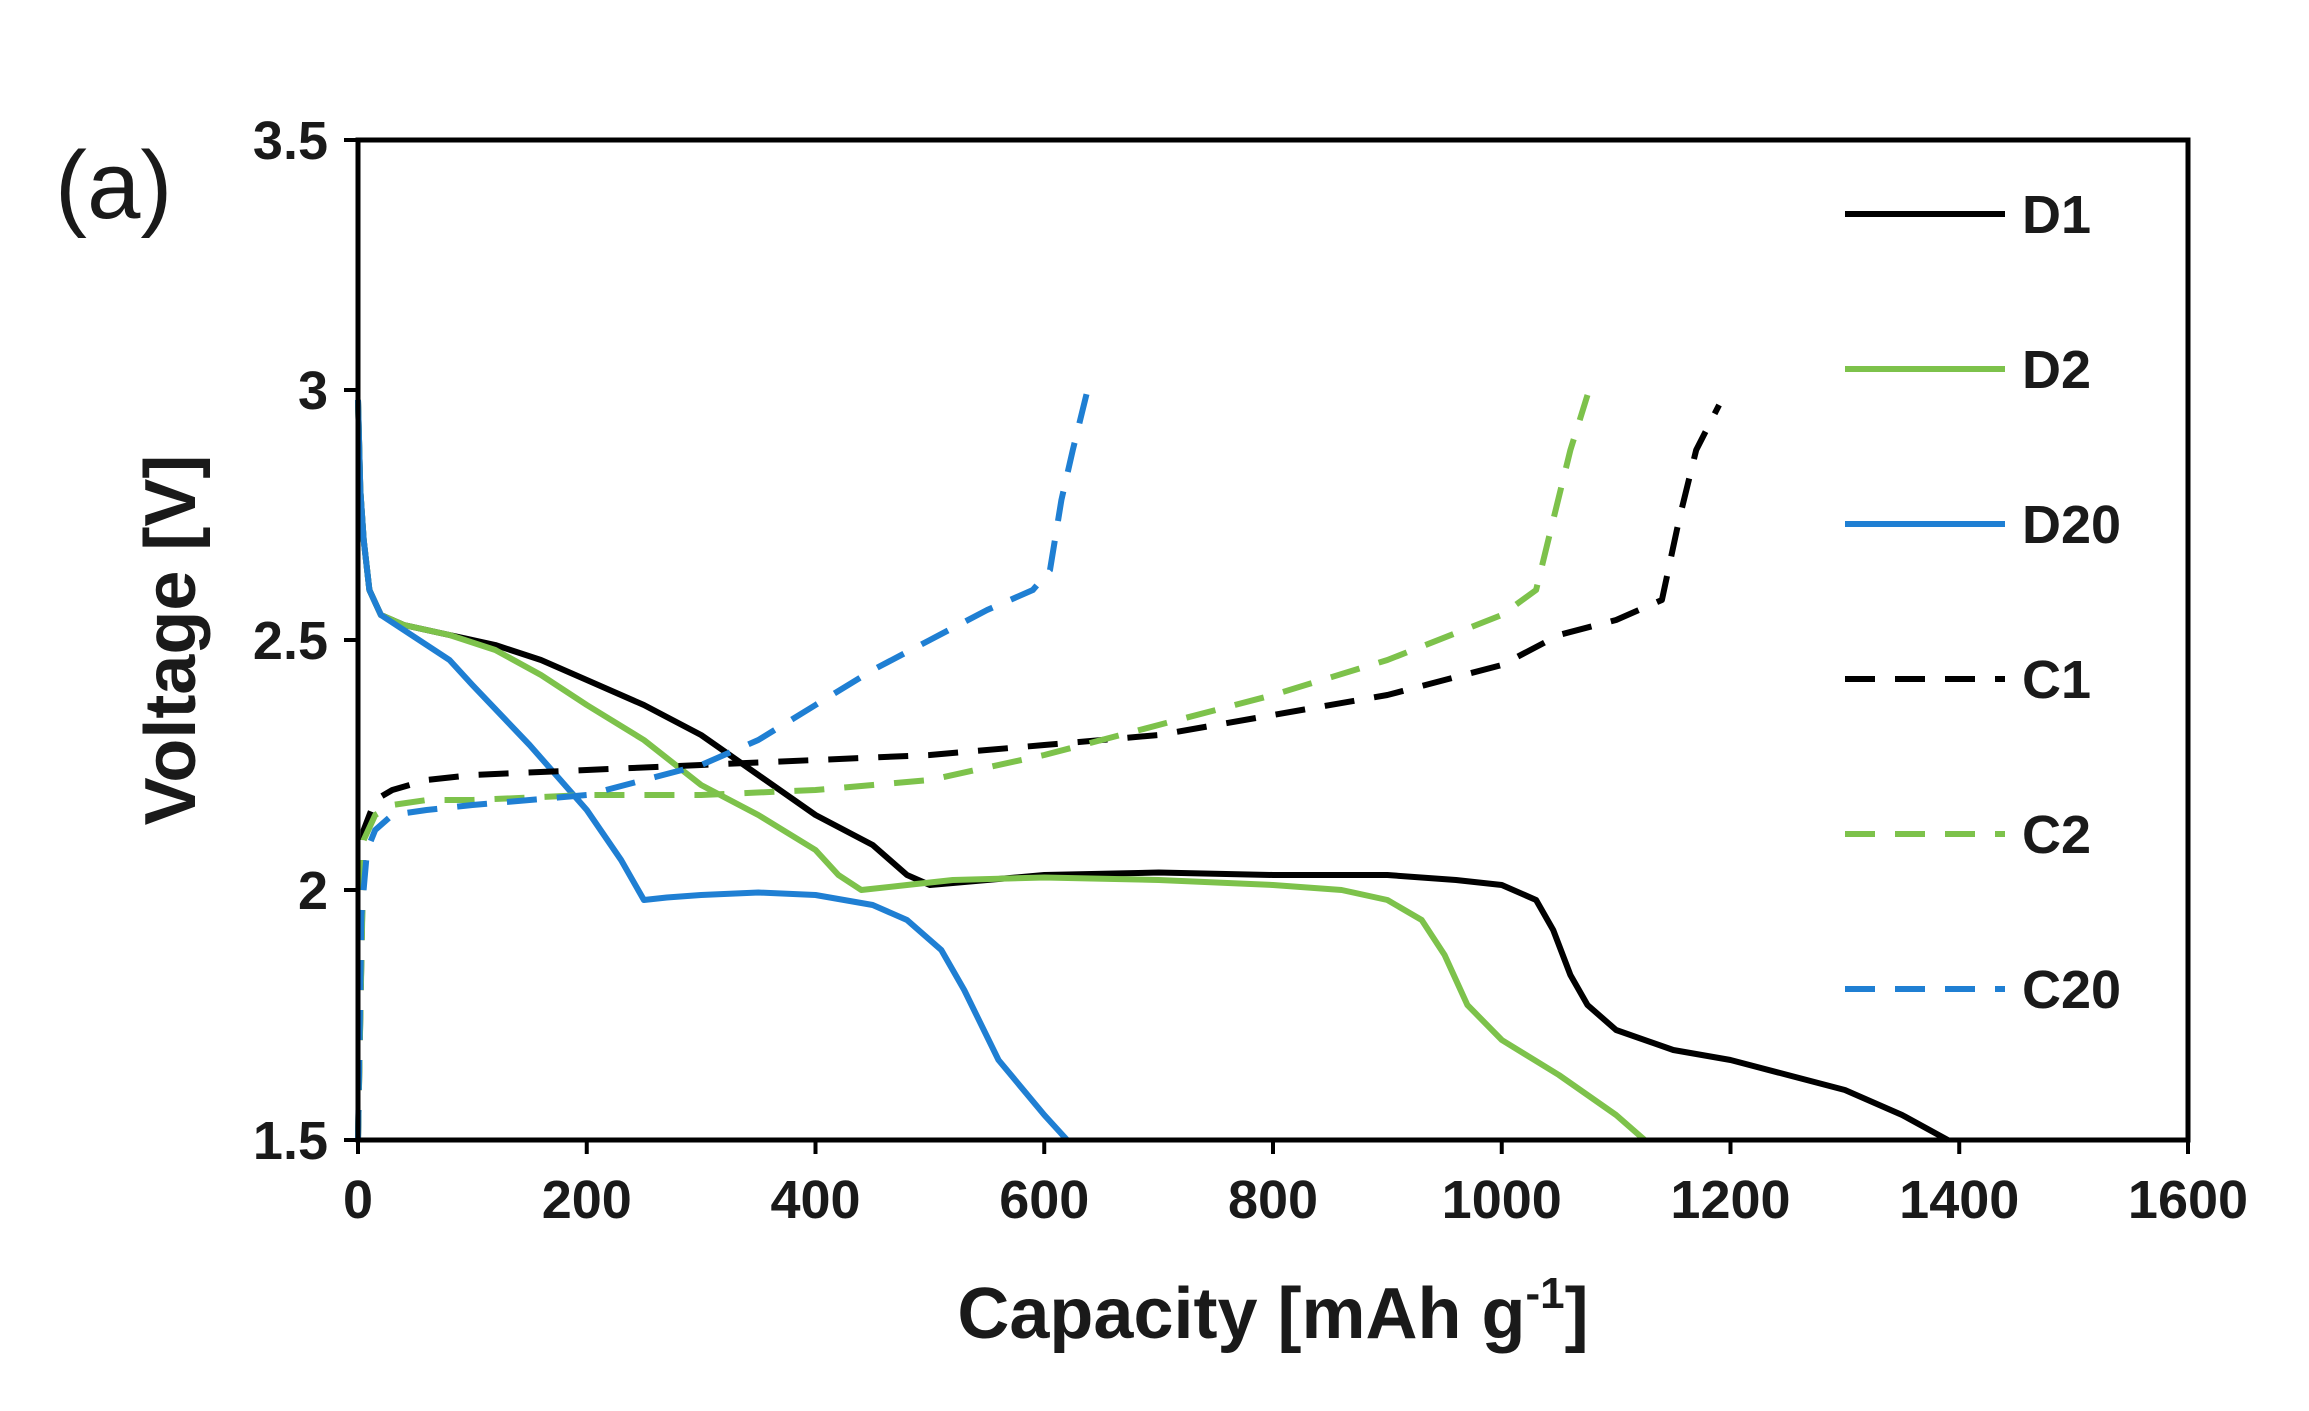  I want to click on panel-label: (a), so click(113, 185).